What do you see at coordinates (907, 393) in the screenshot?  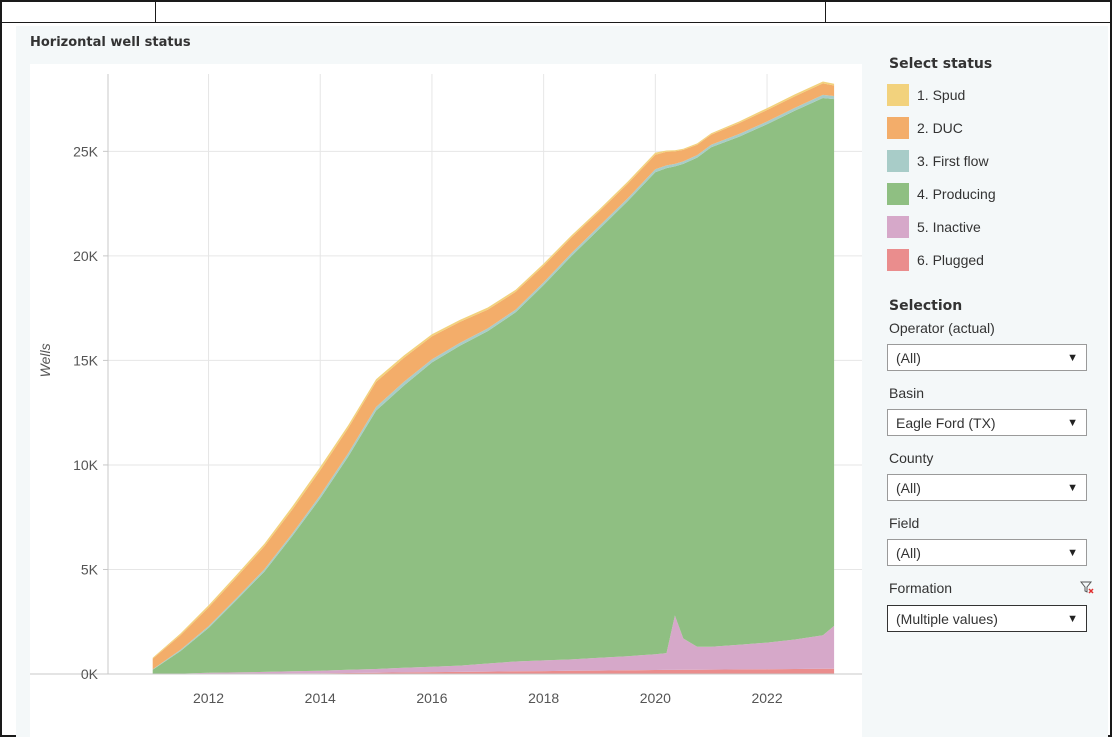 I see `filter-label-text: Basin` at bounding box center [907, 393].